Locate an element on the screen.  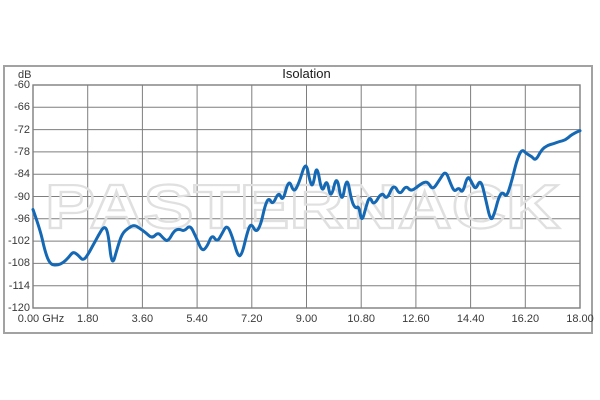
chart-title: Isolation is located at coordinates (306, 73).